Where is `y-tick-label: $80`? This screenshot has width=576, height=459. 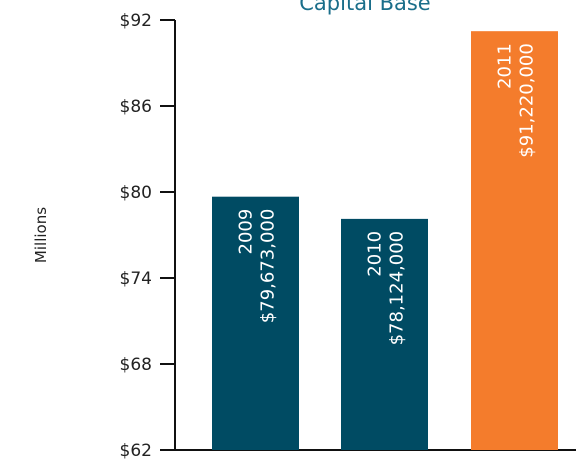 y-tick-label: $80 is located at coordinates (136, 193).